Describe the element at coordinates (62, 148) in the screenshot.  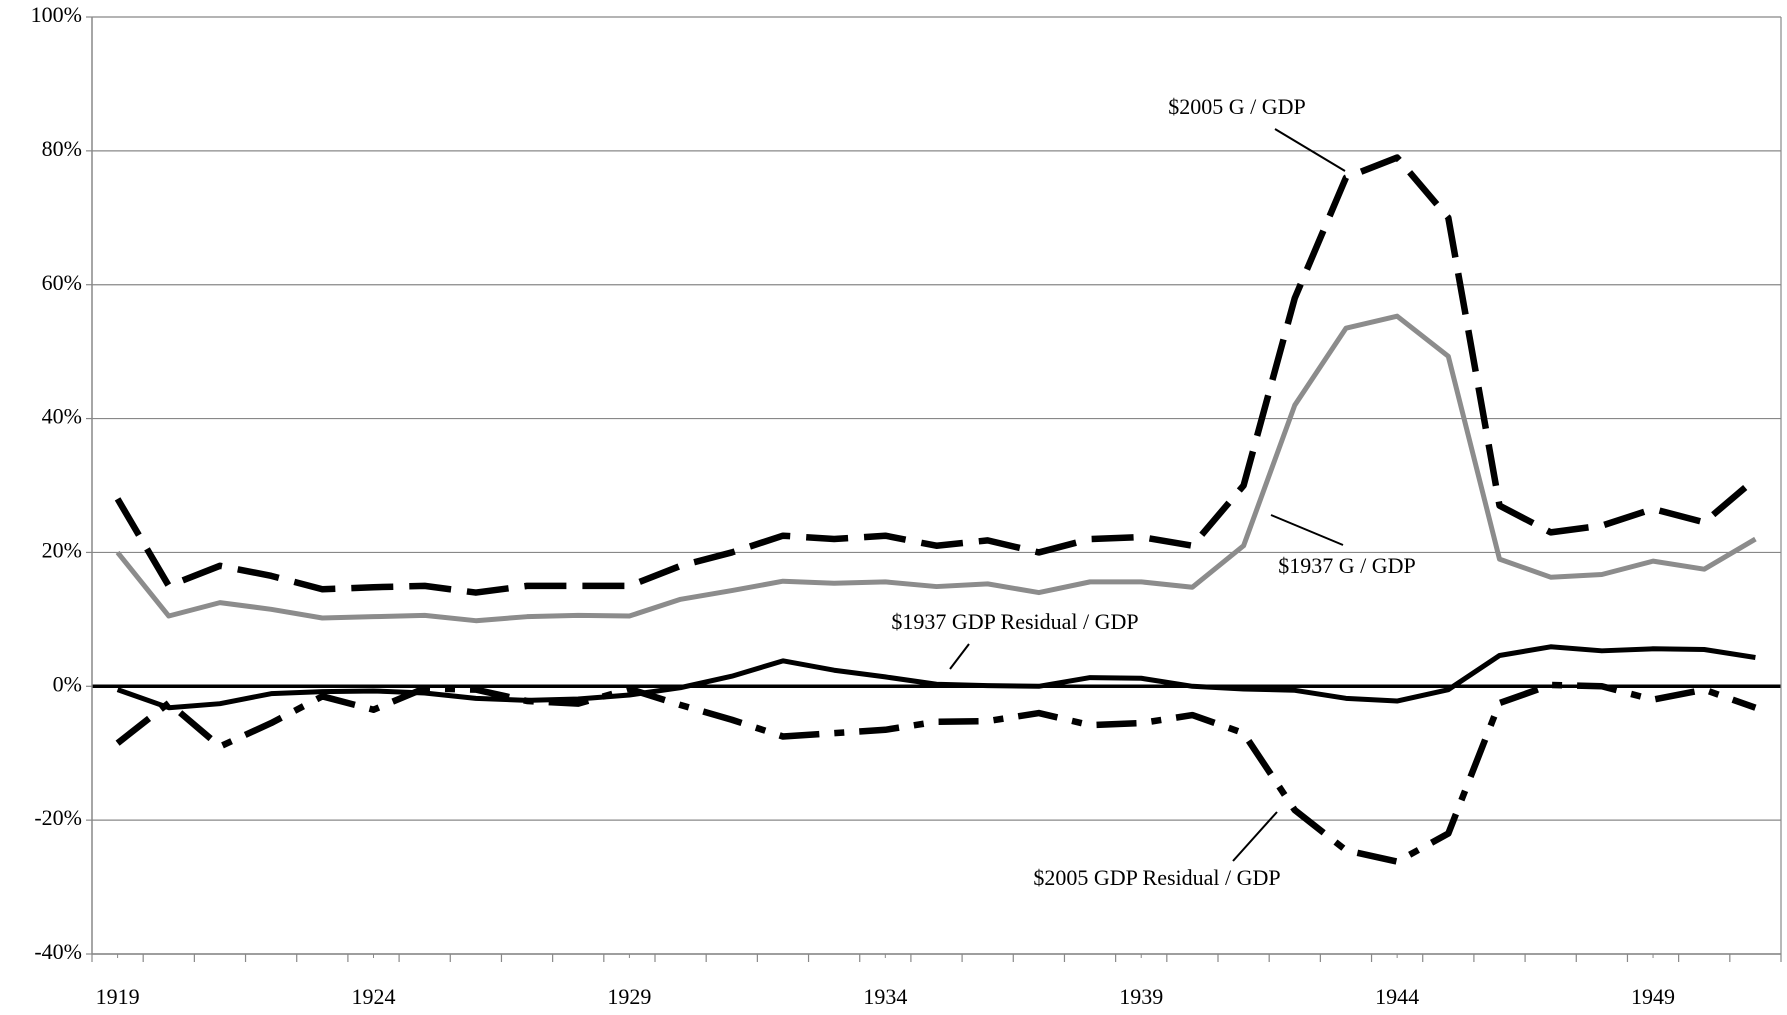
I see `y-tick-label: 80%` at that location.